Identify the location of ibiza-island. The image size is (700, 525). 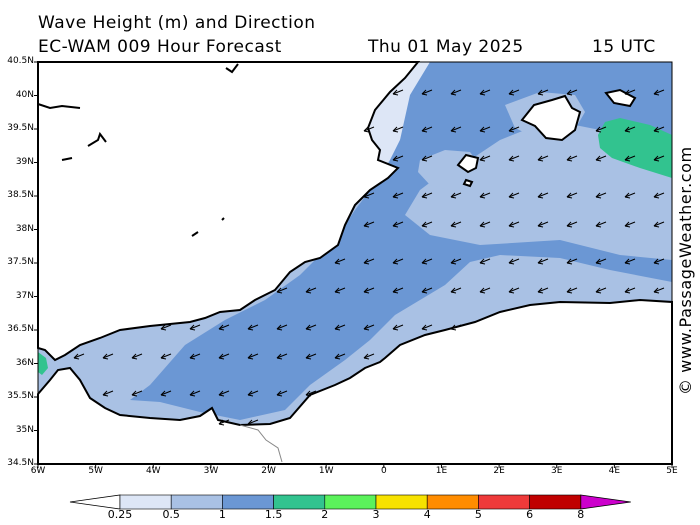
(468, 170).